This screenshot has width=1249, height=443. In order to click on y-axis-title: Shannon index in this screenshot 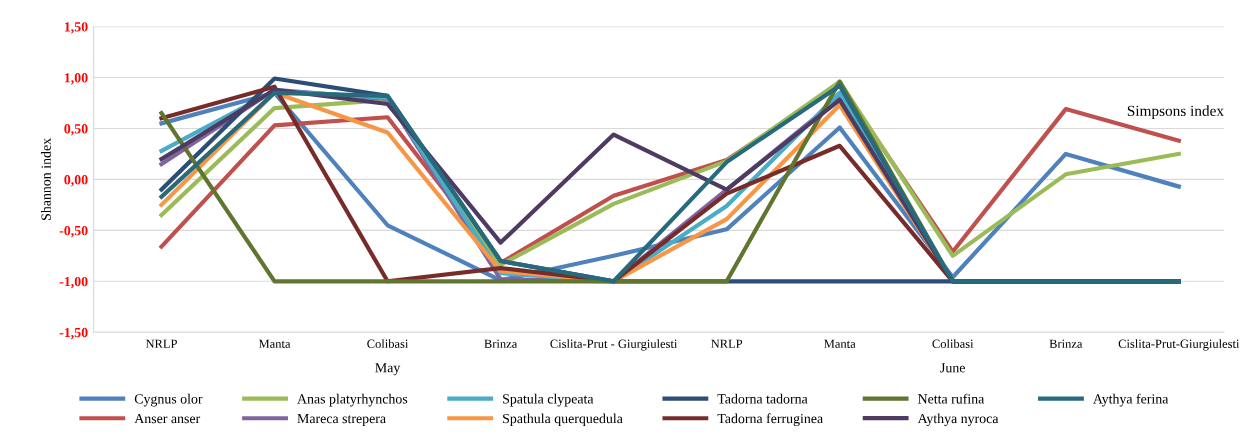, I will do `click(46, 179)`.